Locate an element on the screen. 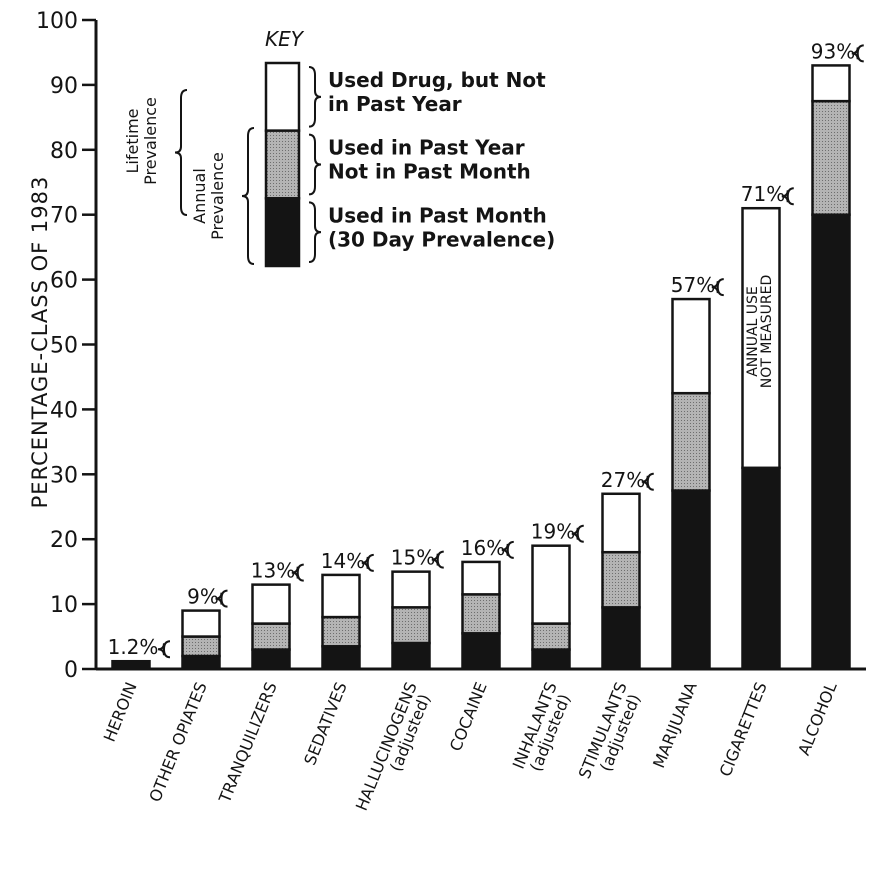 The image size is (880, 879). category-label-10: ALCOHOL is located at coordinates (817, 718).